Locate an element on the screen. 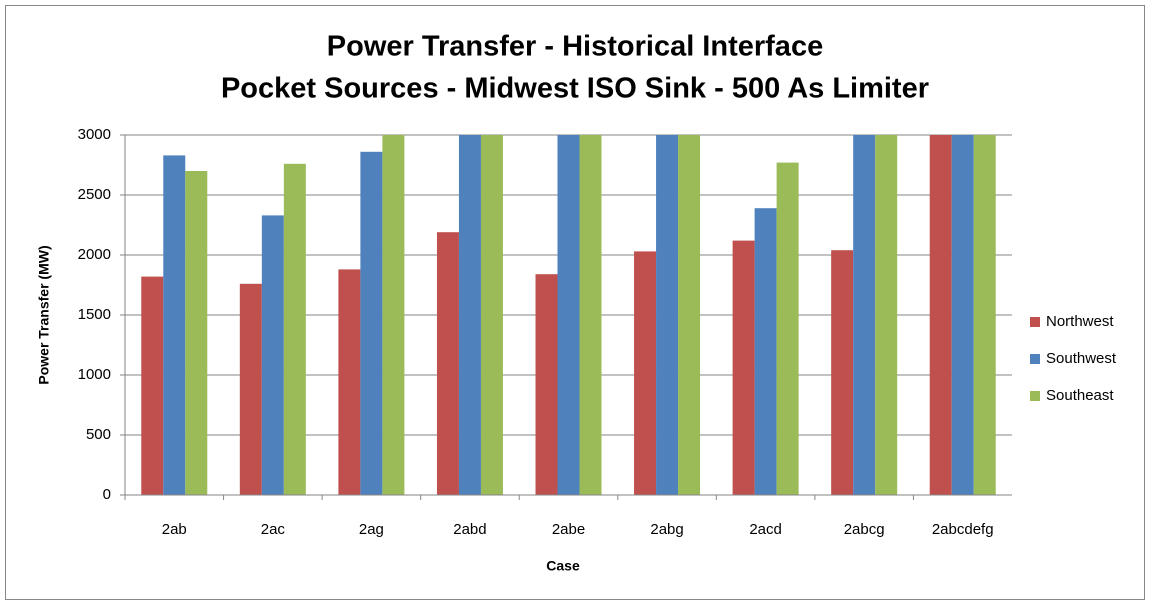  y-tick-label: 1500 is located at coordinates (94, 314).